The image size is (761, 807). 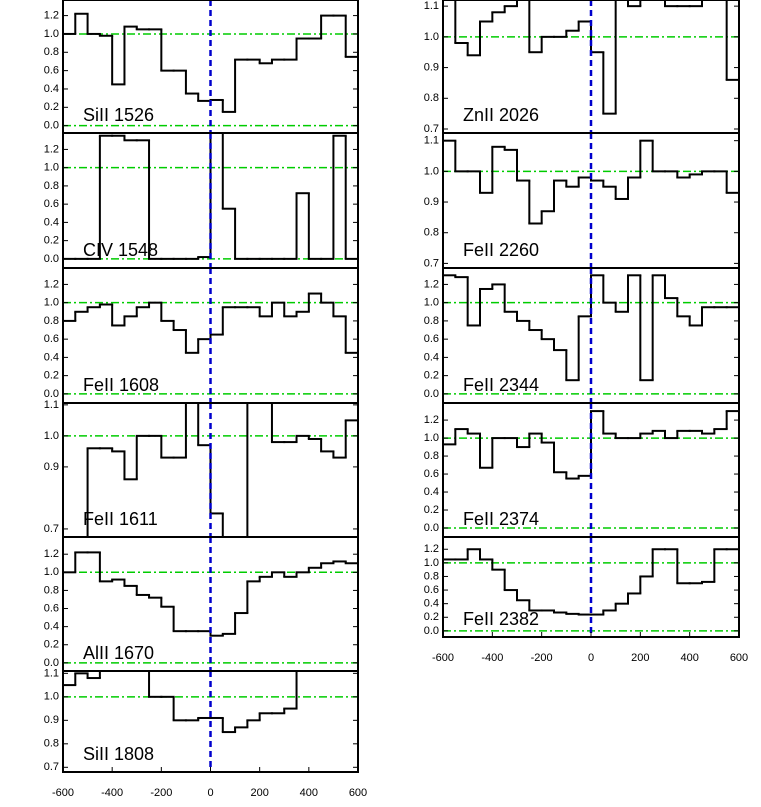 I want to click on line-label: ZnII 2026, so click(x=501, y=115).